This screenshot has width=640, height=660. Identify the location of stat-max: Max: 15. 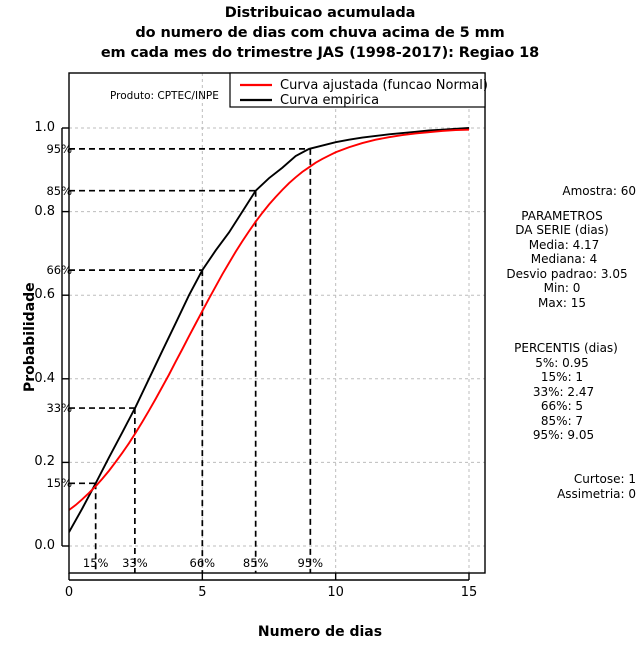
(562, 303).